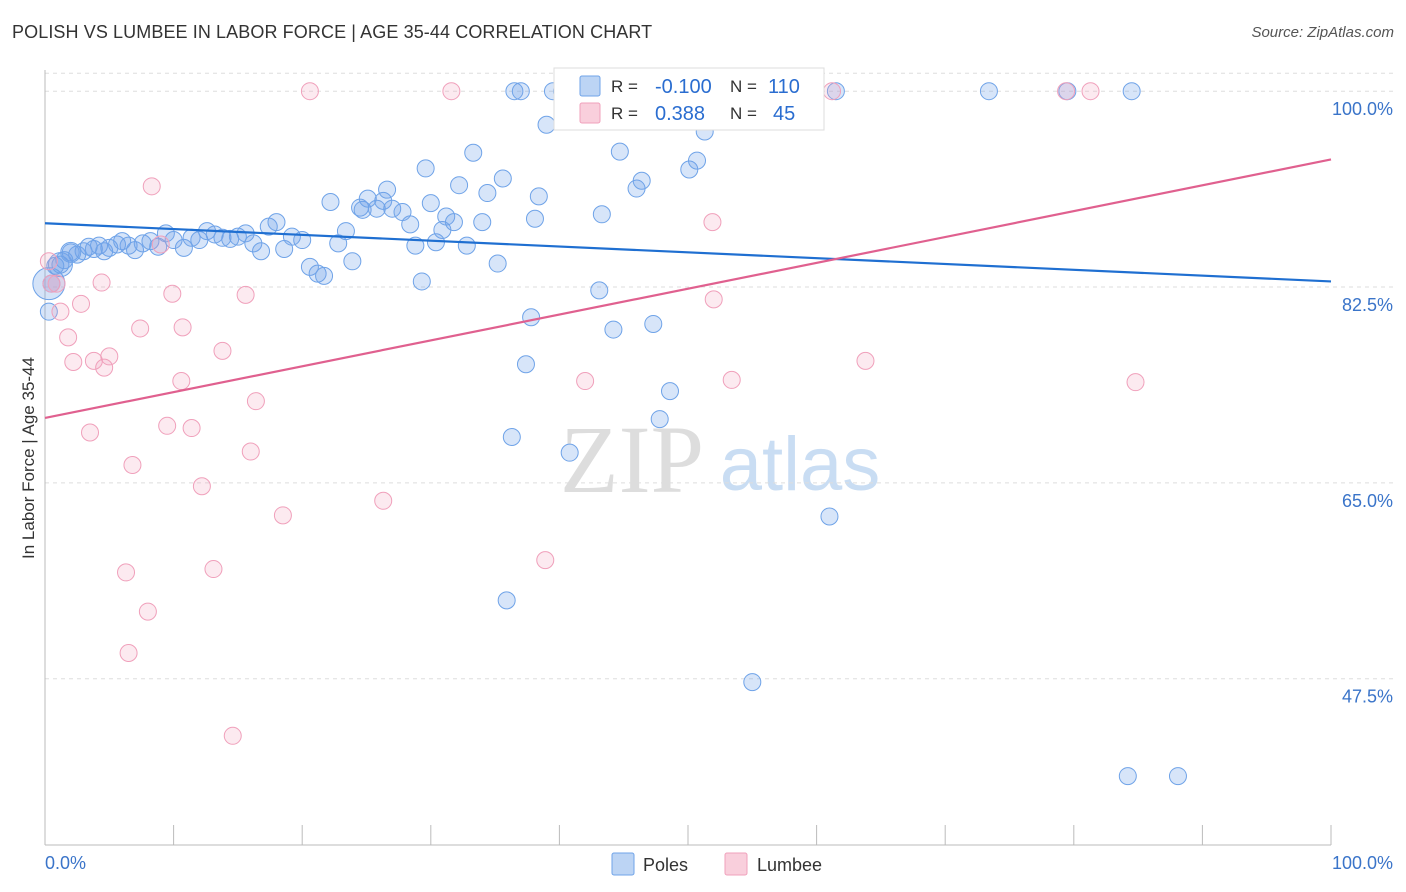  Describe the element at coordinates (590, 86) in the screenshot. I see `stats-poles-swatch` at that location.